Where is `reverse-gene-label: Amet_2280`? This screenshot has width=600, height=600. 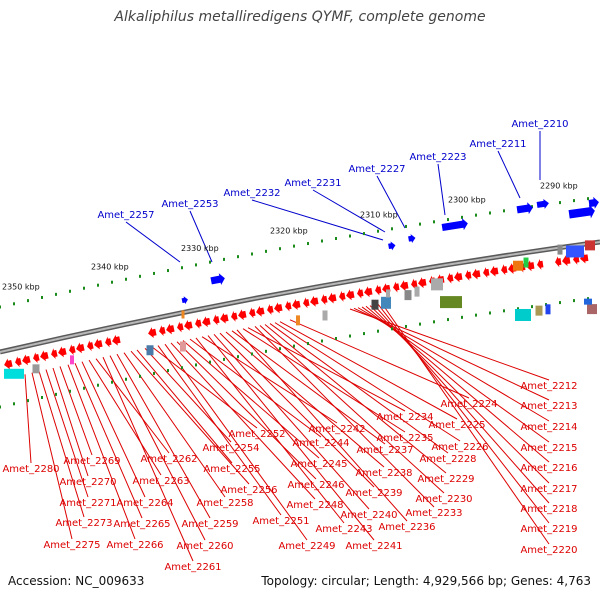
reverse-gene-label: Amet_2280 is located at coordinates (30, 469).